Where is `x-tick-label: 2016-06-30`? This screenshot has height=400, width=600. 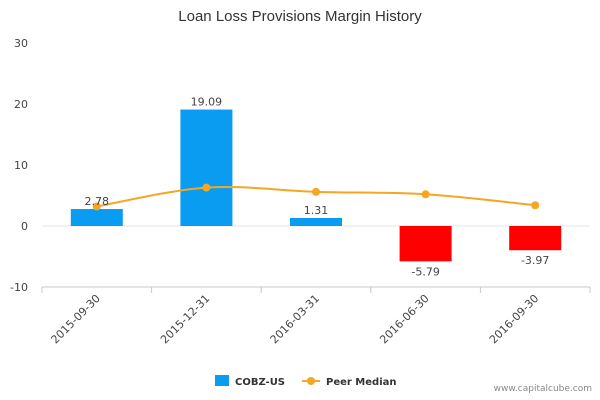
x-tick-label: 2016-06-30 is located at coordinates (404, 319).